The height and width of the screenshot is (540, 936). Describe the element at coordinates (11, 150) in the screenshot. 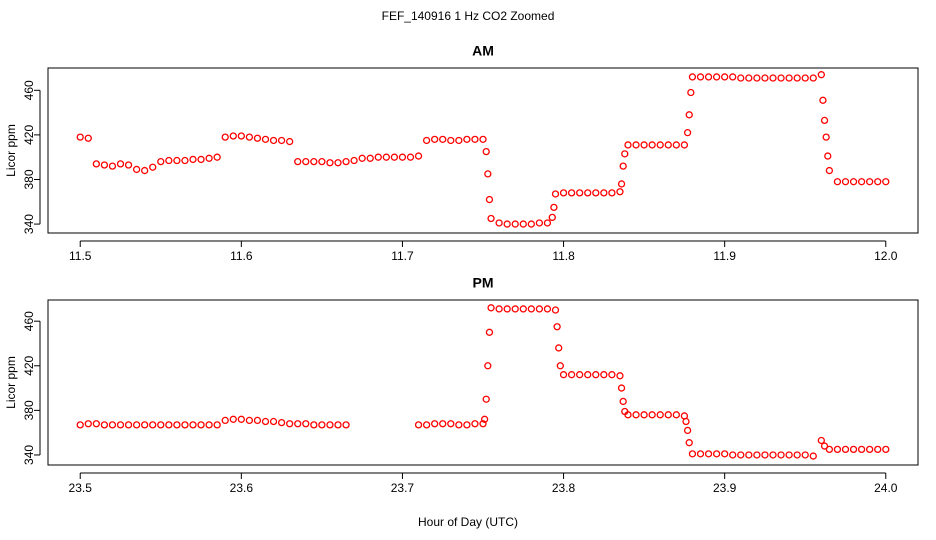

I see `y-axis-label: Licor ppm` at that location.